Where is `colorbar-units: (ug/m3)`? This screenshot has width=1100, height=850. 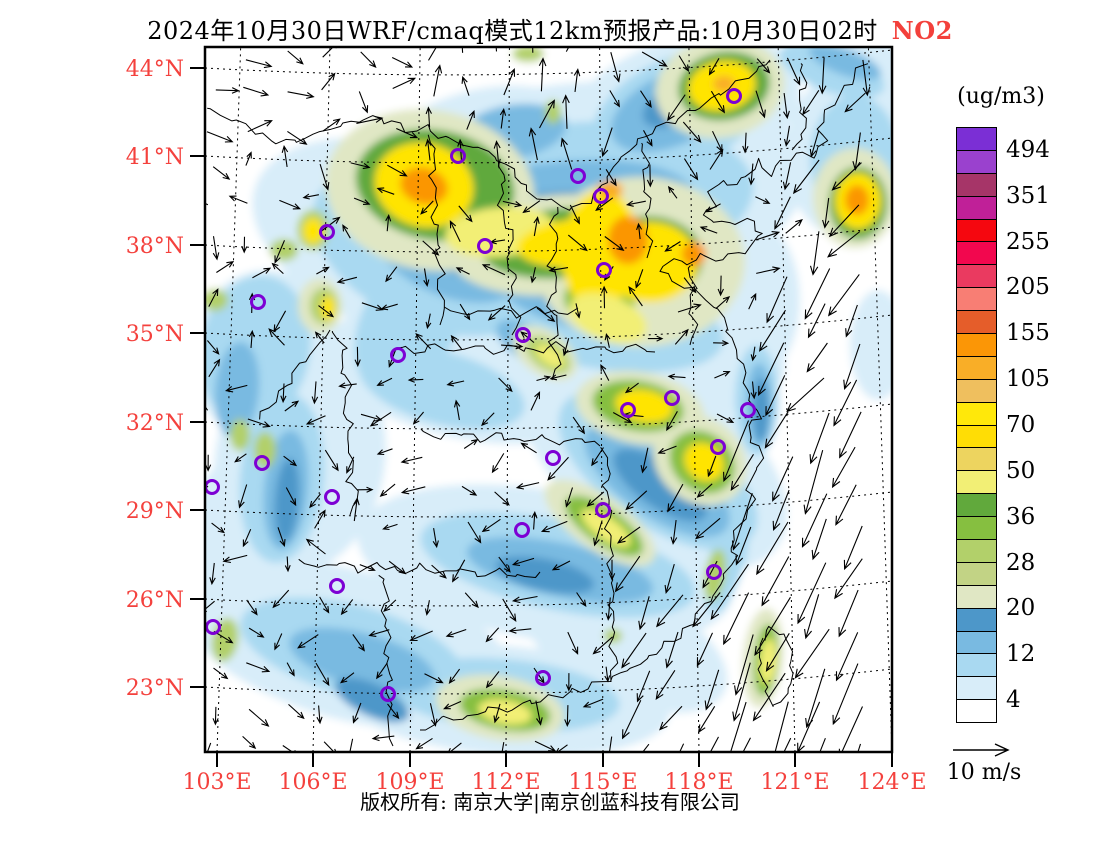
colorbar-units: (ug/m3) is located at coordinates (1001, 96).